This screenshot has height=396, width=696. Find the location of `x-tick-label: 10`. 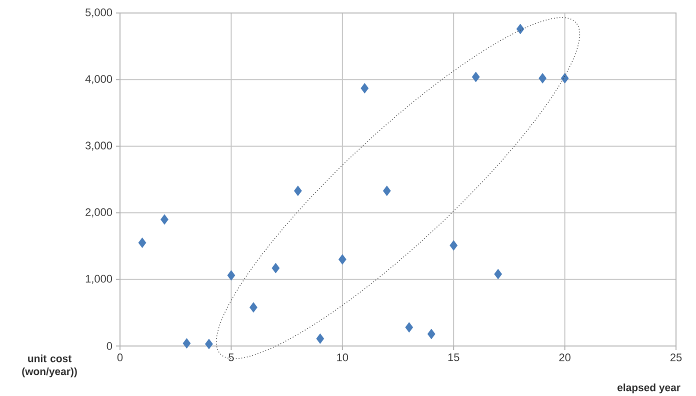

x-tick-label: 10 is located at coordinates (342, 358).